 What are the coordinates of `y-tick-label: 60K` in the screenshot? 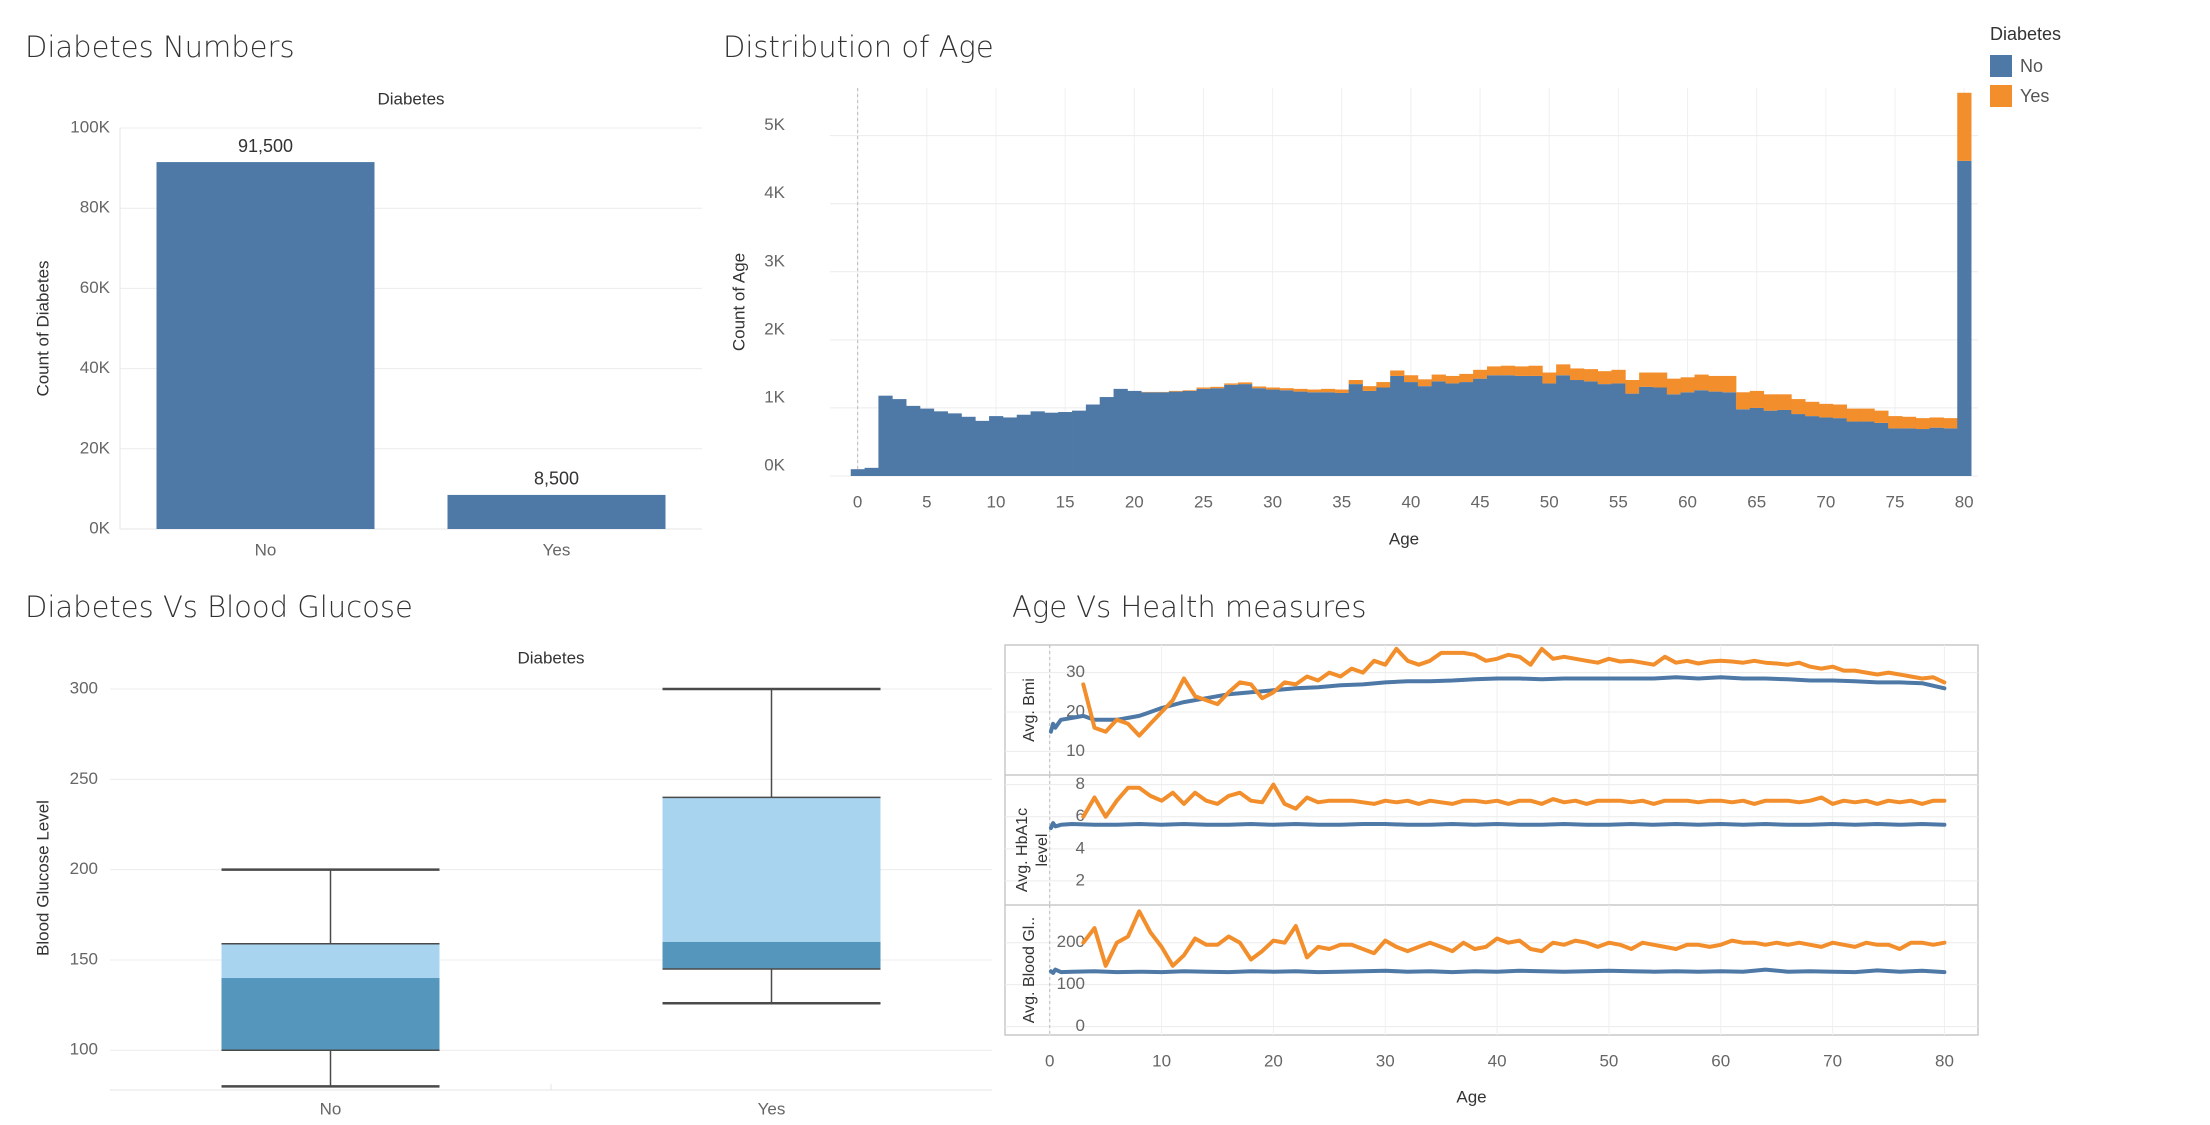 It's located at (95, 287).